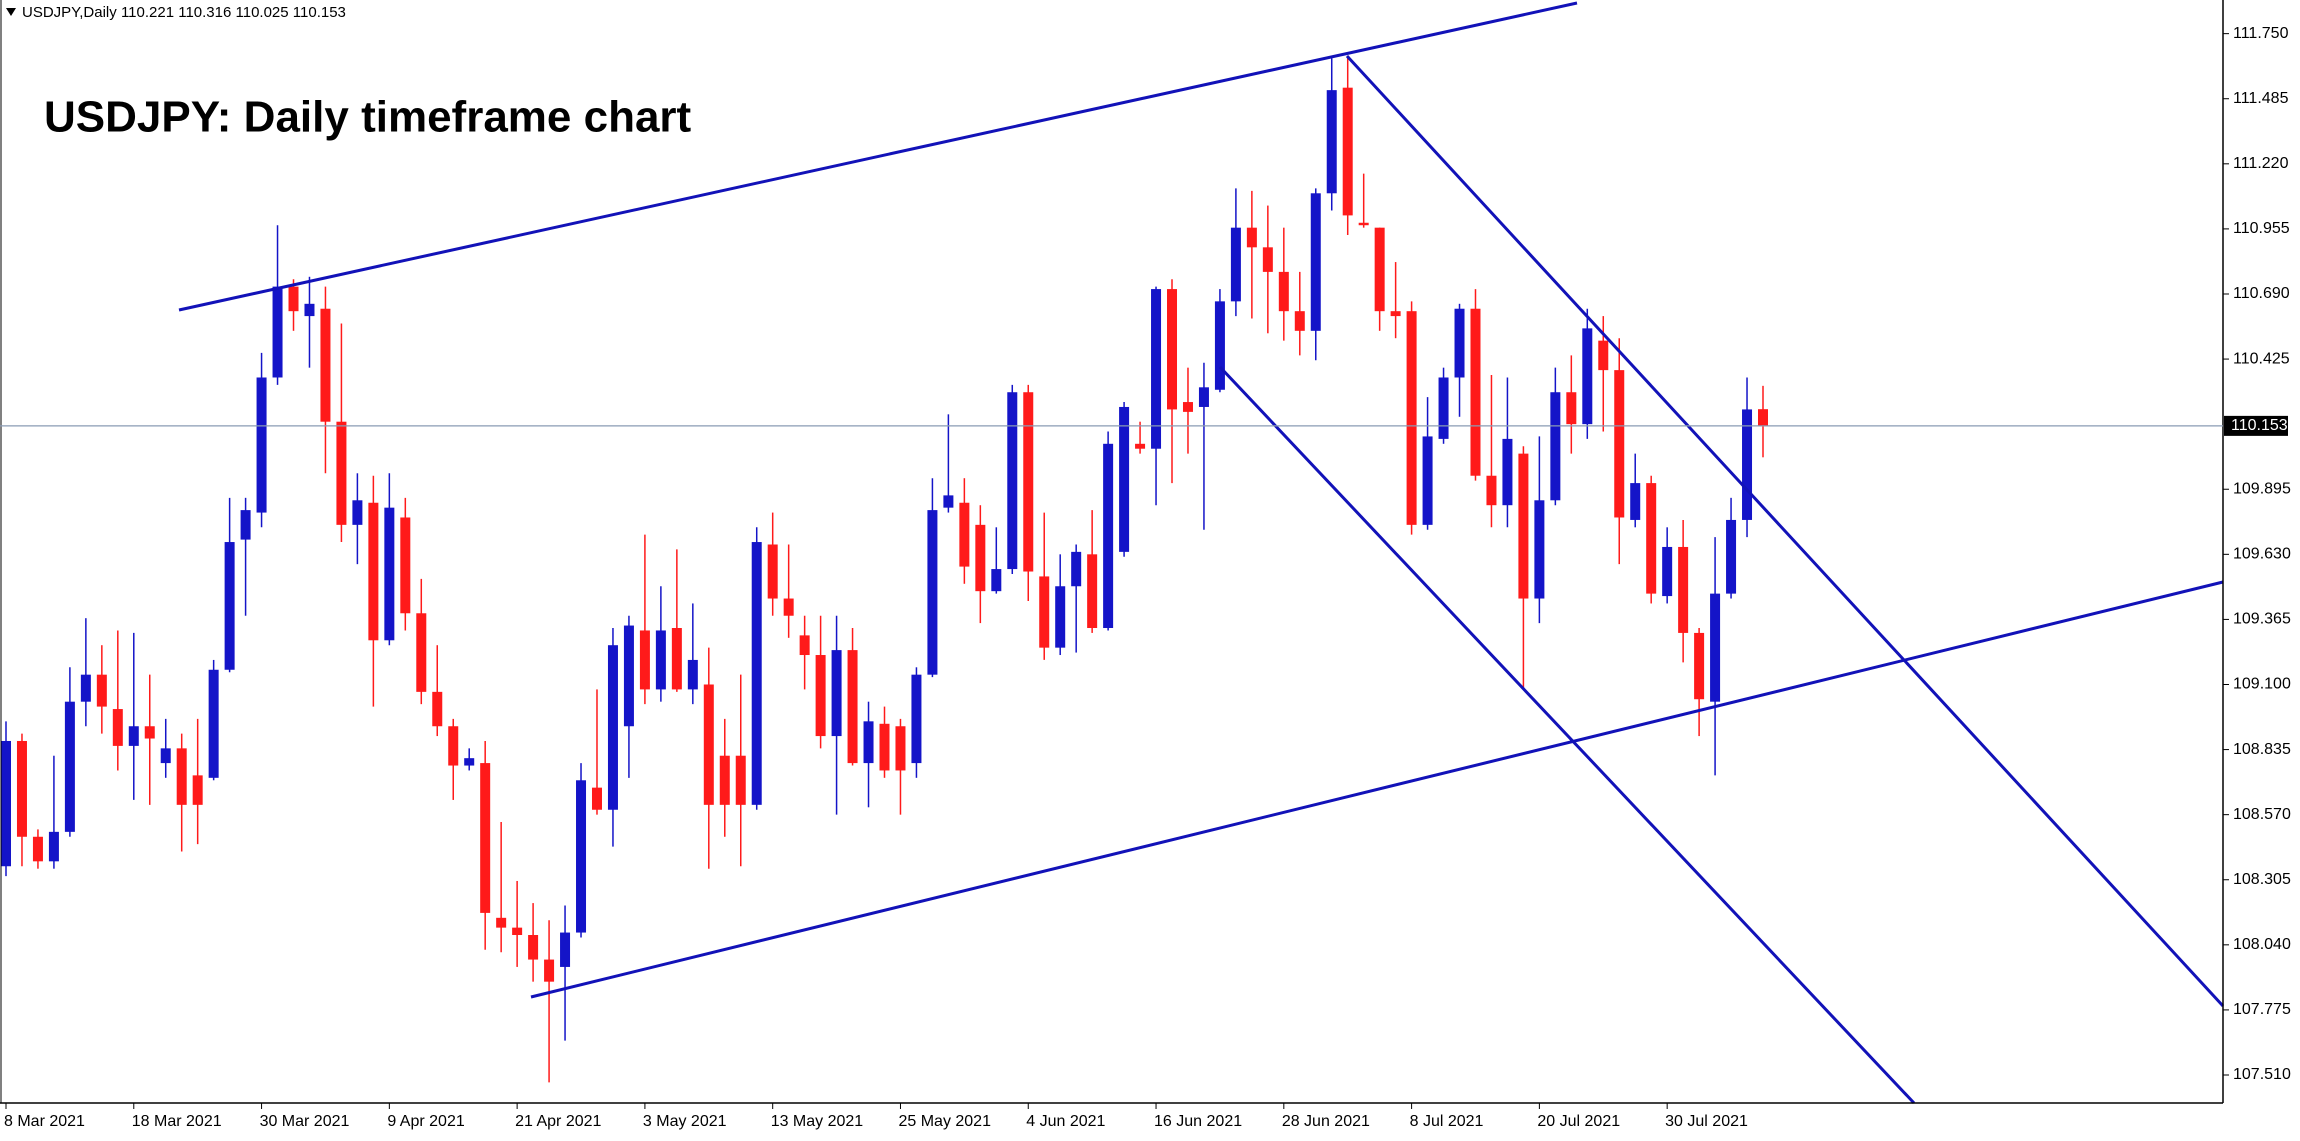 The image size is (2300, 1141). What do you see at coordinates (44, 1121) in the screenshot?
I see `x-tick-label: 8 Mar 2021` at bounding box center [44, 1121].